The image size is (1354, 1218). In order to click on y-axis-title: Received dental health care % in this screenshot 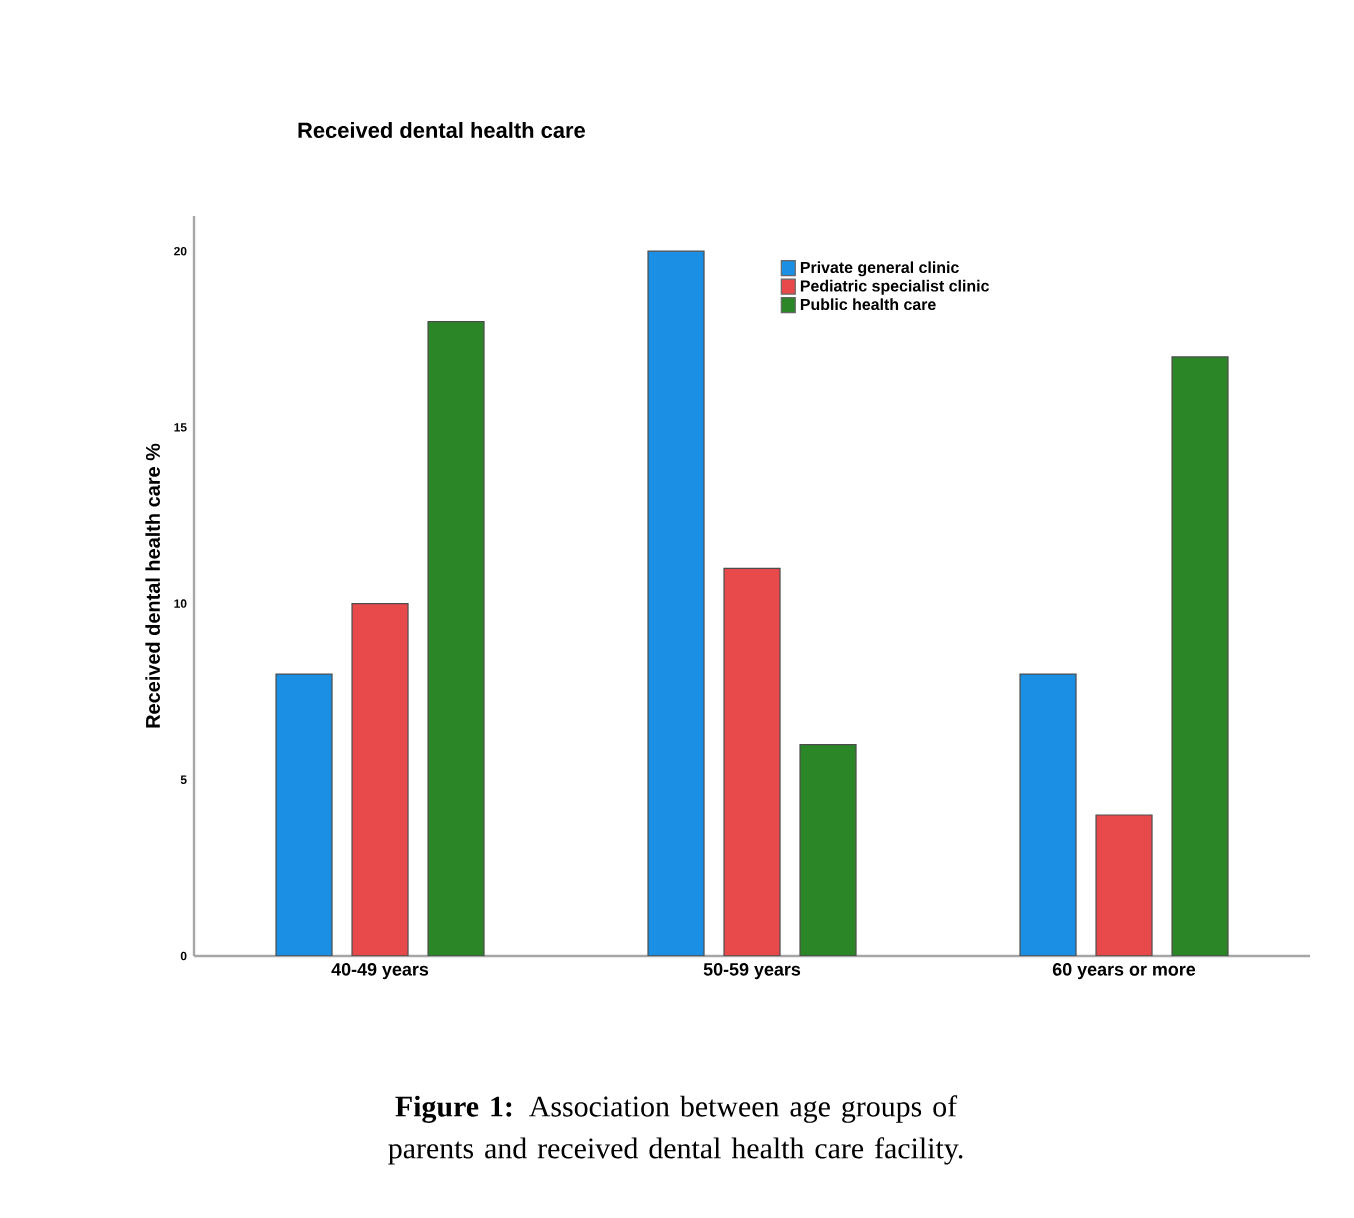, I will do `click(152, 585)`.